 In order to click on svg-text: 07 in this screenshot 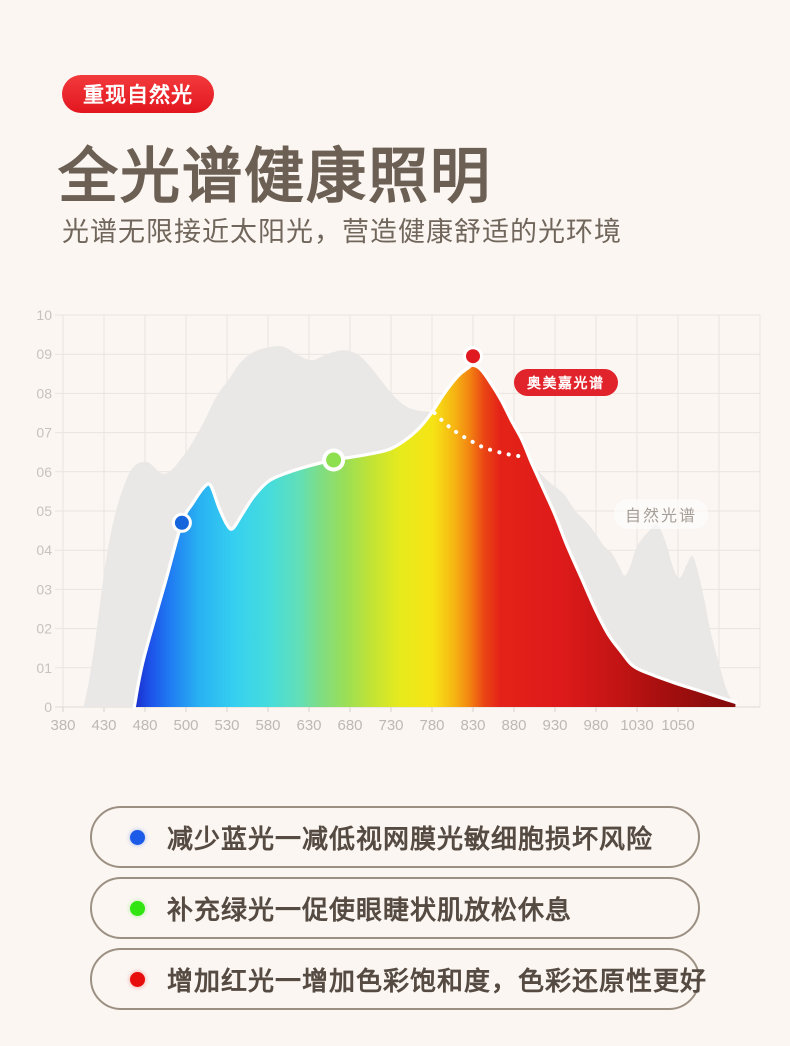, I will do `click(44, 433)`.